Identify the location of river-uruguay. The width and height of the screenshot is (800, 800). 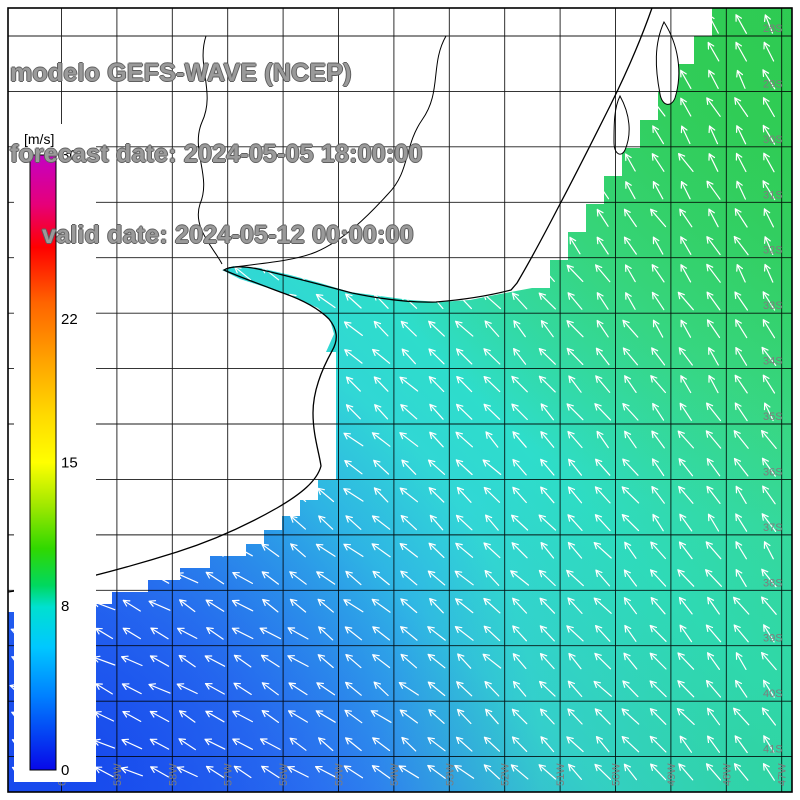
(337, 152).